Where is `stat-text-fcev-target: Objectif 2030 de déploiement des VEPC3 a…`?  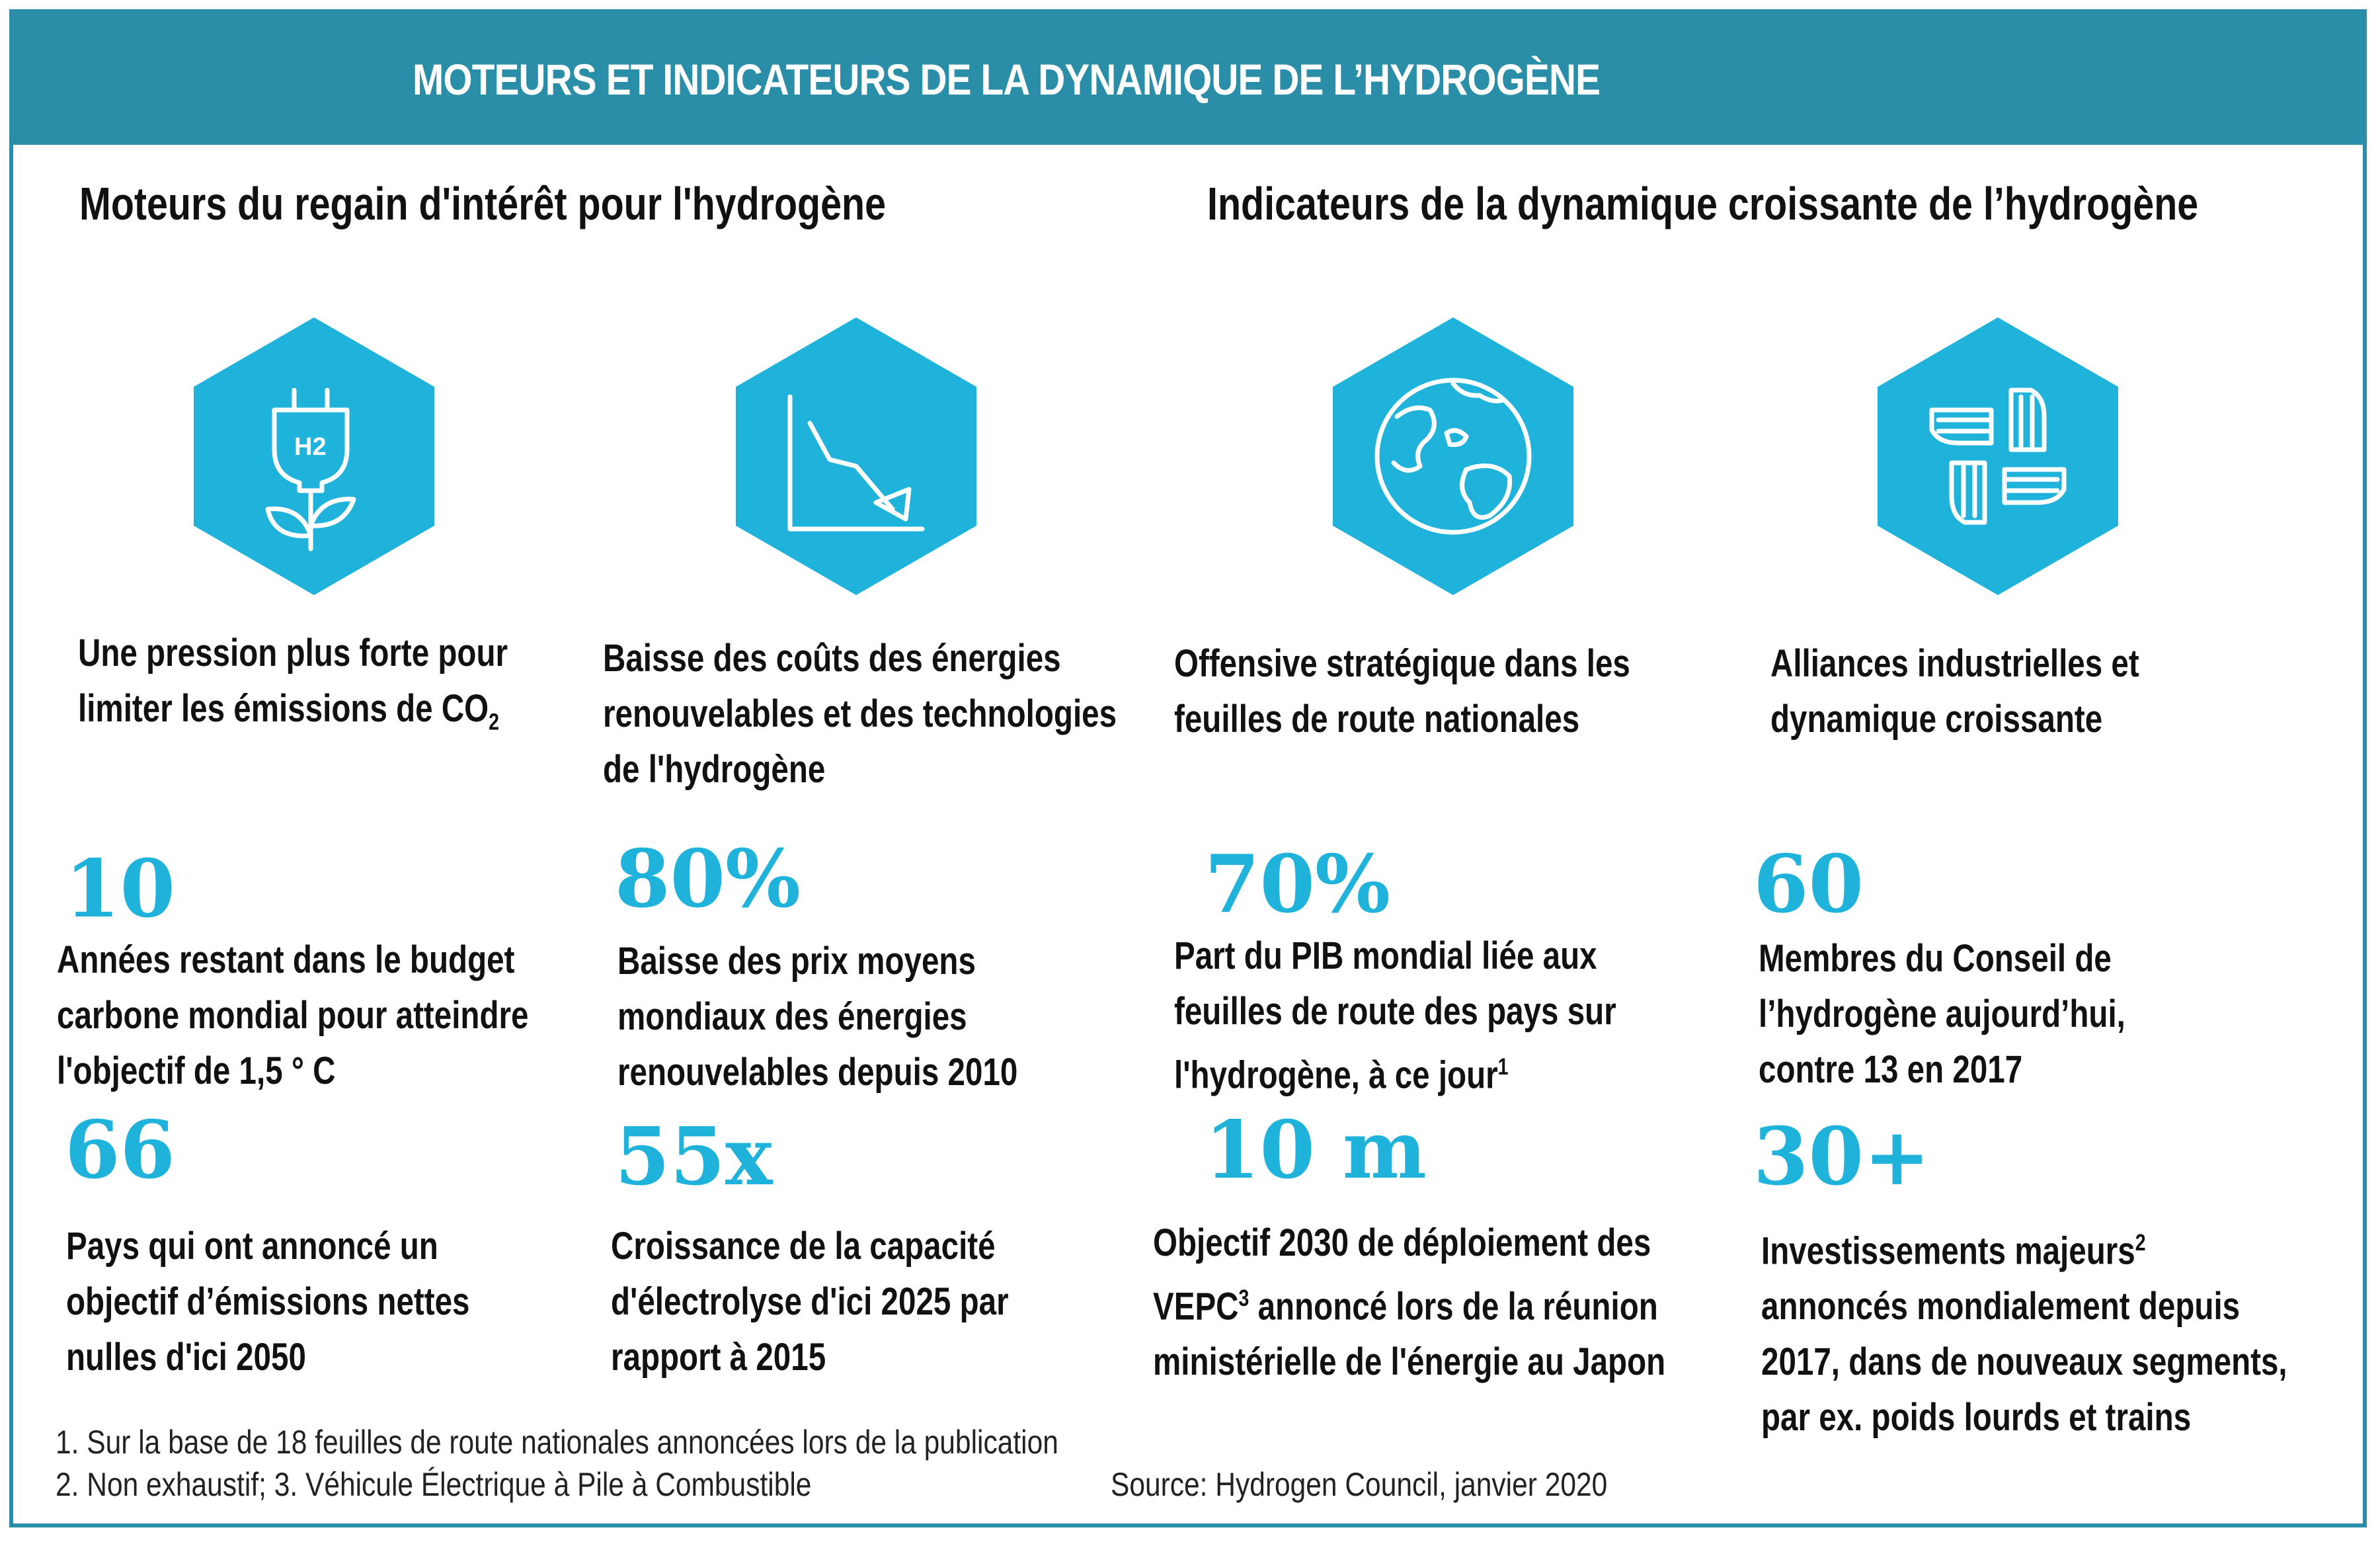 stat-text-fcev-target: Objectif 2030 de déploiement des VEPC3 a… is located at coordinates (1409, 1302).